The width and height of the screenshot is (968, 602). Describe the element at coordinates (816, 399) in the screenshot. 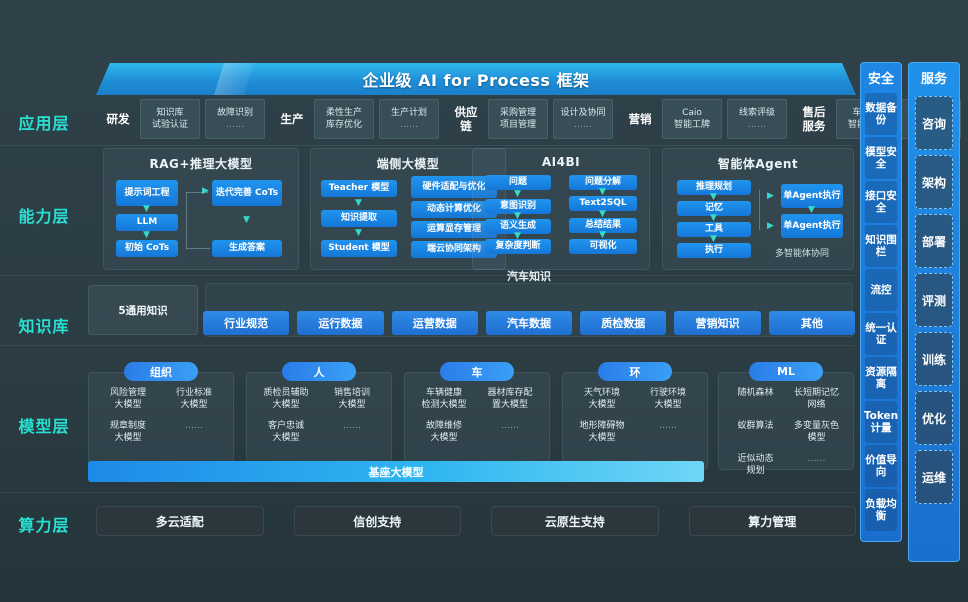

I see `model-item: 长短期记忆 网络` at that location.